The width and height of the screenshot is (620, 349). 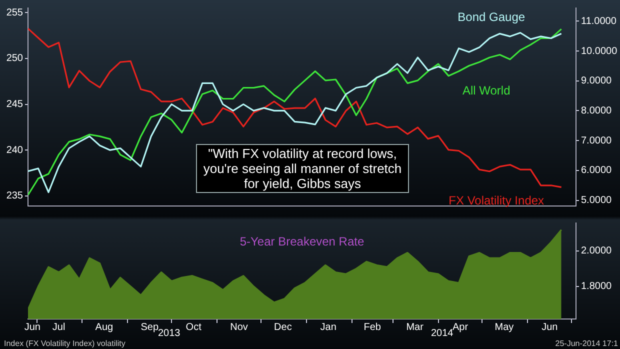 What do you see at coordinates (596, 251) in the screenshot?
I see `y2-tick-label: 2.0000` at bounding box center [596, 251].